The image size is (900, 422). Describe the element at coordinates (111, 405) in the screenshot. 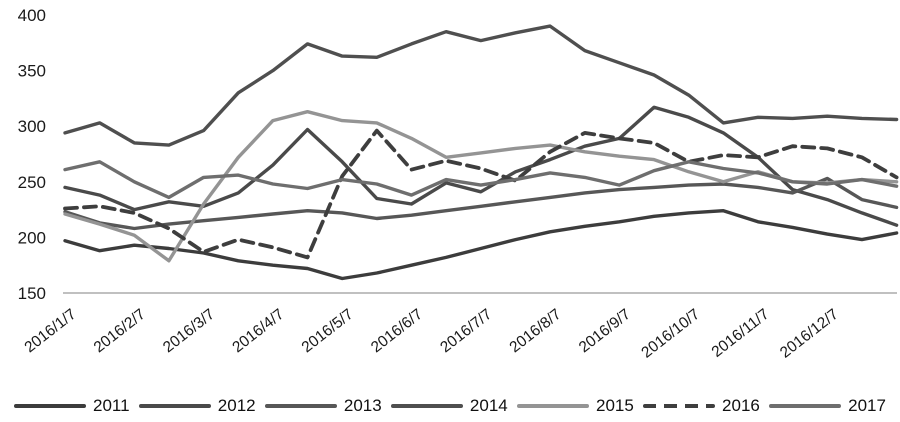

I see `legend-label: 2011` at that location.